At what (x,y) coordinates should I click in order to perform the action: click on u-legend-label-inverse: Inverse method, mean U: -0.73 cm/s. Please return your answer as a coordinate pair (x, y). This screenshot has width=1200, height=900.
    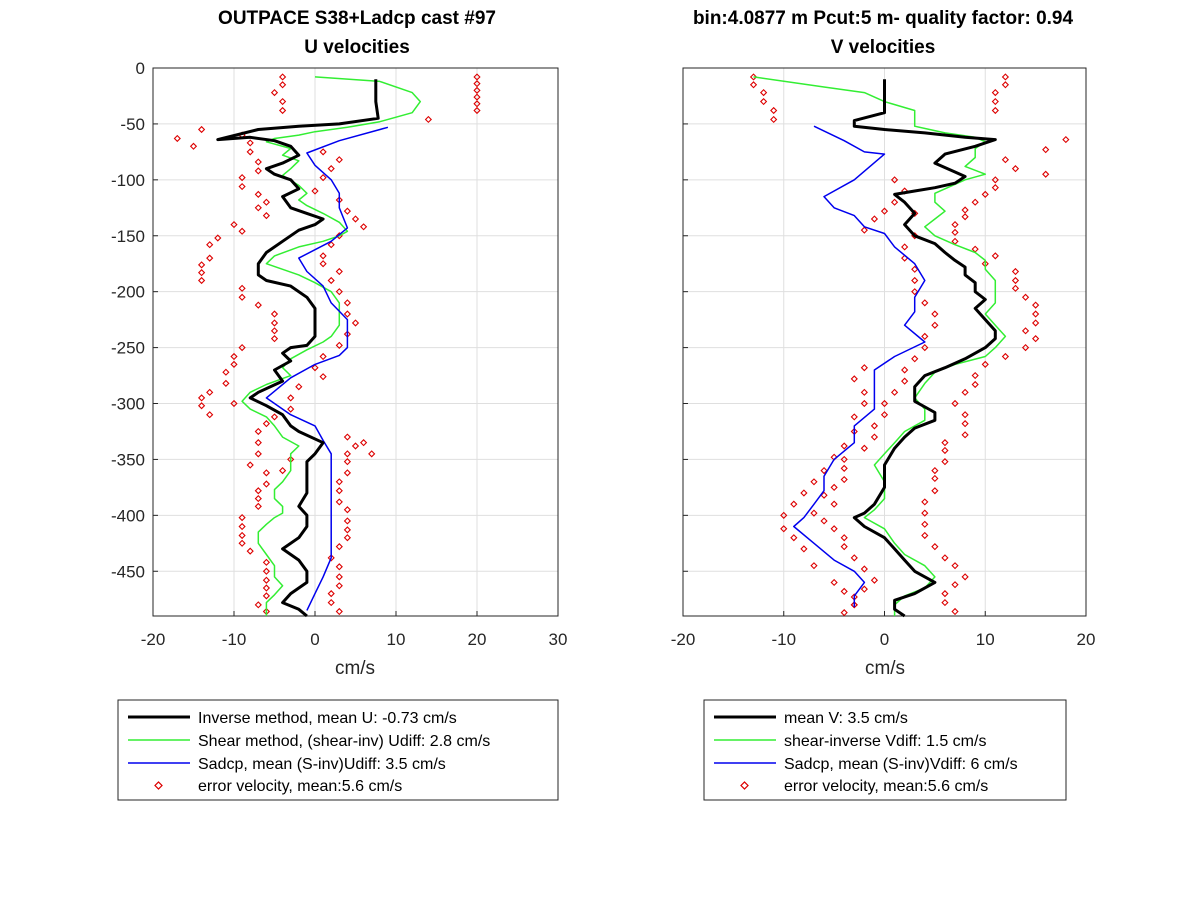
    Looking at the image, I should click on (327, 718).